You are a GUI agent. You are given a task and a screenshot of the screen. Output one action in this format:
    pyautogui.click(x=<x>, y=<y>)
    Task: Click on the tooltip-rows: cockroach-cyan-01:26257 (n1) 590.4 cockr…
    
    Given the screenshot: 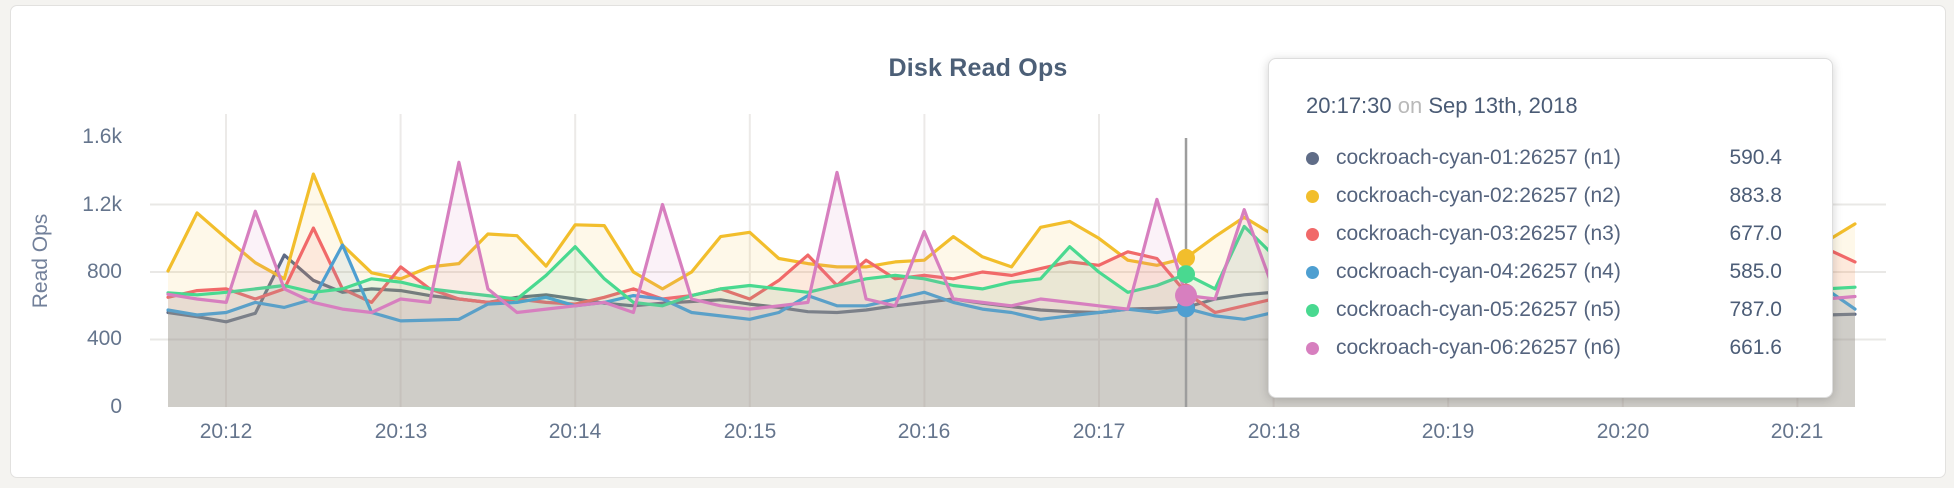 What is the action you would take?
    pyautogui.click(x=1544, y=253)
    